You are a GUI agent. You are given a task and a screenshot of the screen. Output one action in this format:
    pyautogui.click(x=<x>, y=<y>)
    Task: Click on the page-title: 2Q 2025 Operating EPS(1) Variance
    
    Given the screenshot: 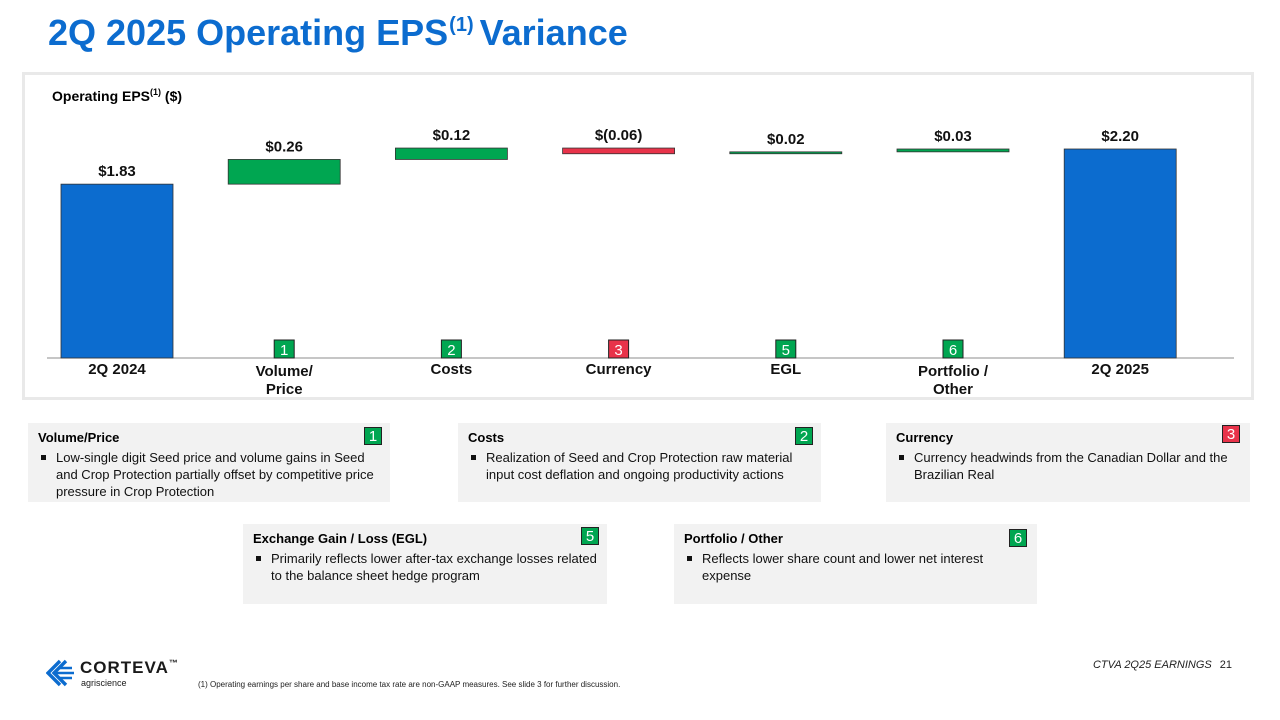 What is the action you would take?
    pyautogui.click(x=338, y=33)
    